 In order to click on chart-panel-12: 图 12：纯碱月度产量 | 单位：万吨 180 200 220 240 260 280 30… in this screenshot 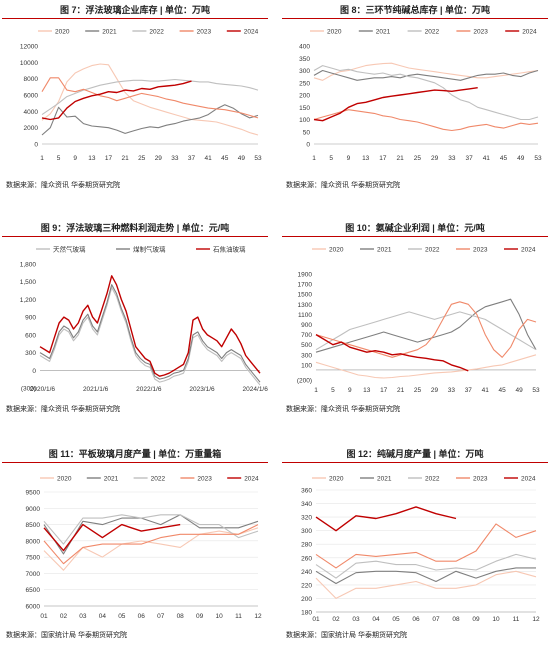, I will do `click(415, 545)`.